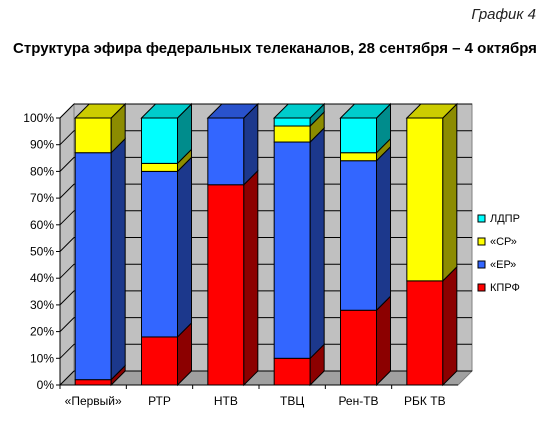 The image size is (550, 427). Describe the element at coordinates (292, 401) in the screenshot. I see `x-category-label: ТВЦ` at that location.